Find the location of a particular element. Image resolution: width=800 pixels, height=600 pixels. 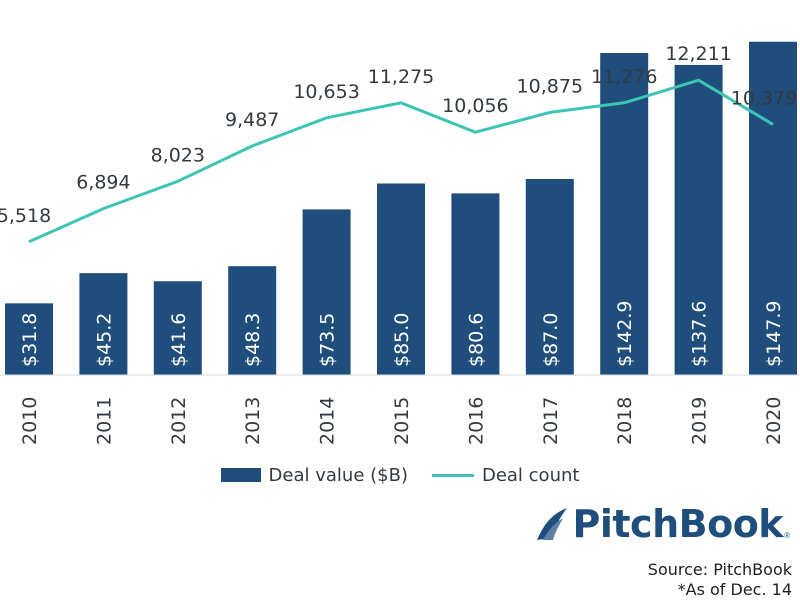

logo-registered-mark: ® is located at coordinates (787, 535).